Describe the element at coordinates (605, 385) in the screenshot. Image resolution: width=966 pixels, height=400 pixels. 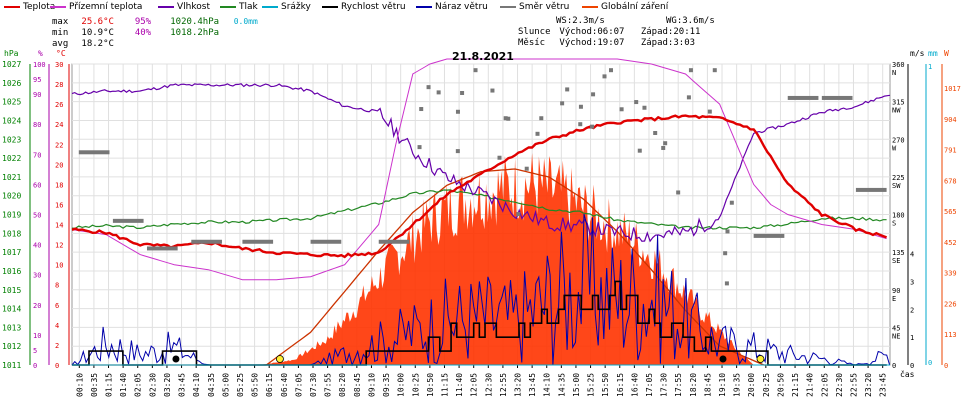
I see `x-tick-label: 15:50` at that location.